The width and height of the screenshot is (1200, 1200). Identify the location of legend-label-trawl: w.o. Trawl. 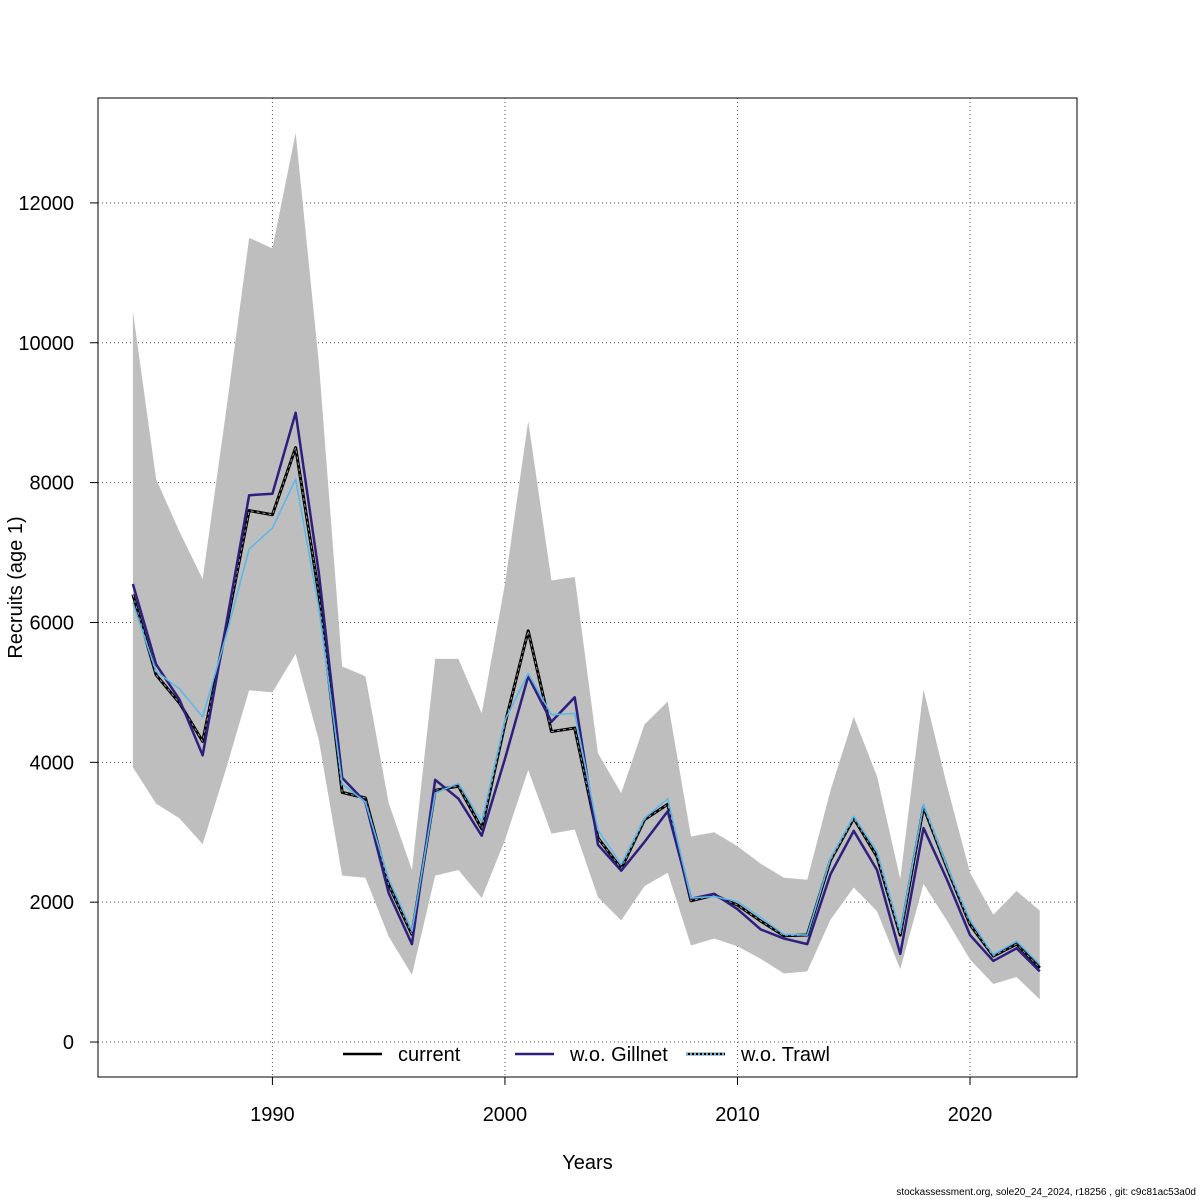
(785, 1055).